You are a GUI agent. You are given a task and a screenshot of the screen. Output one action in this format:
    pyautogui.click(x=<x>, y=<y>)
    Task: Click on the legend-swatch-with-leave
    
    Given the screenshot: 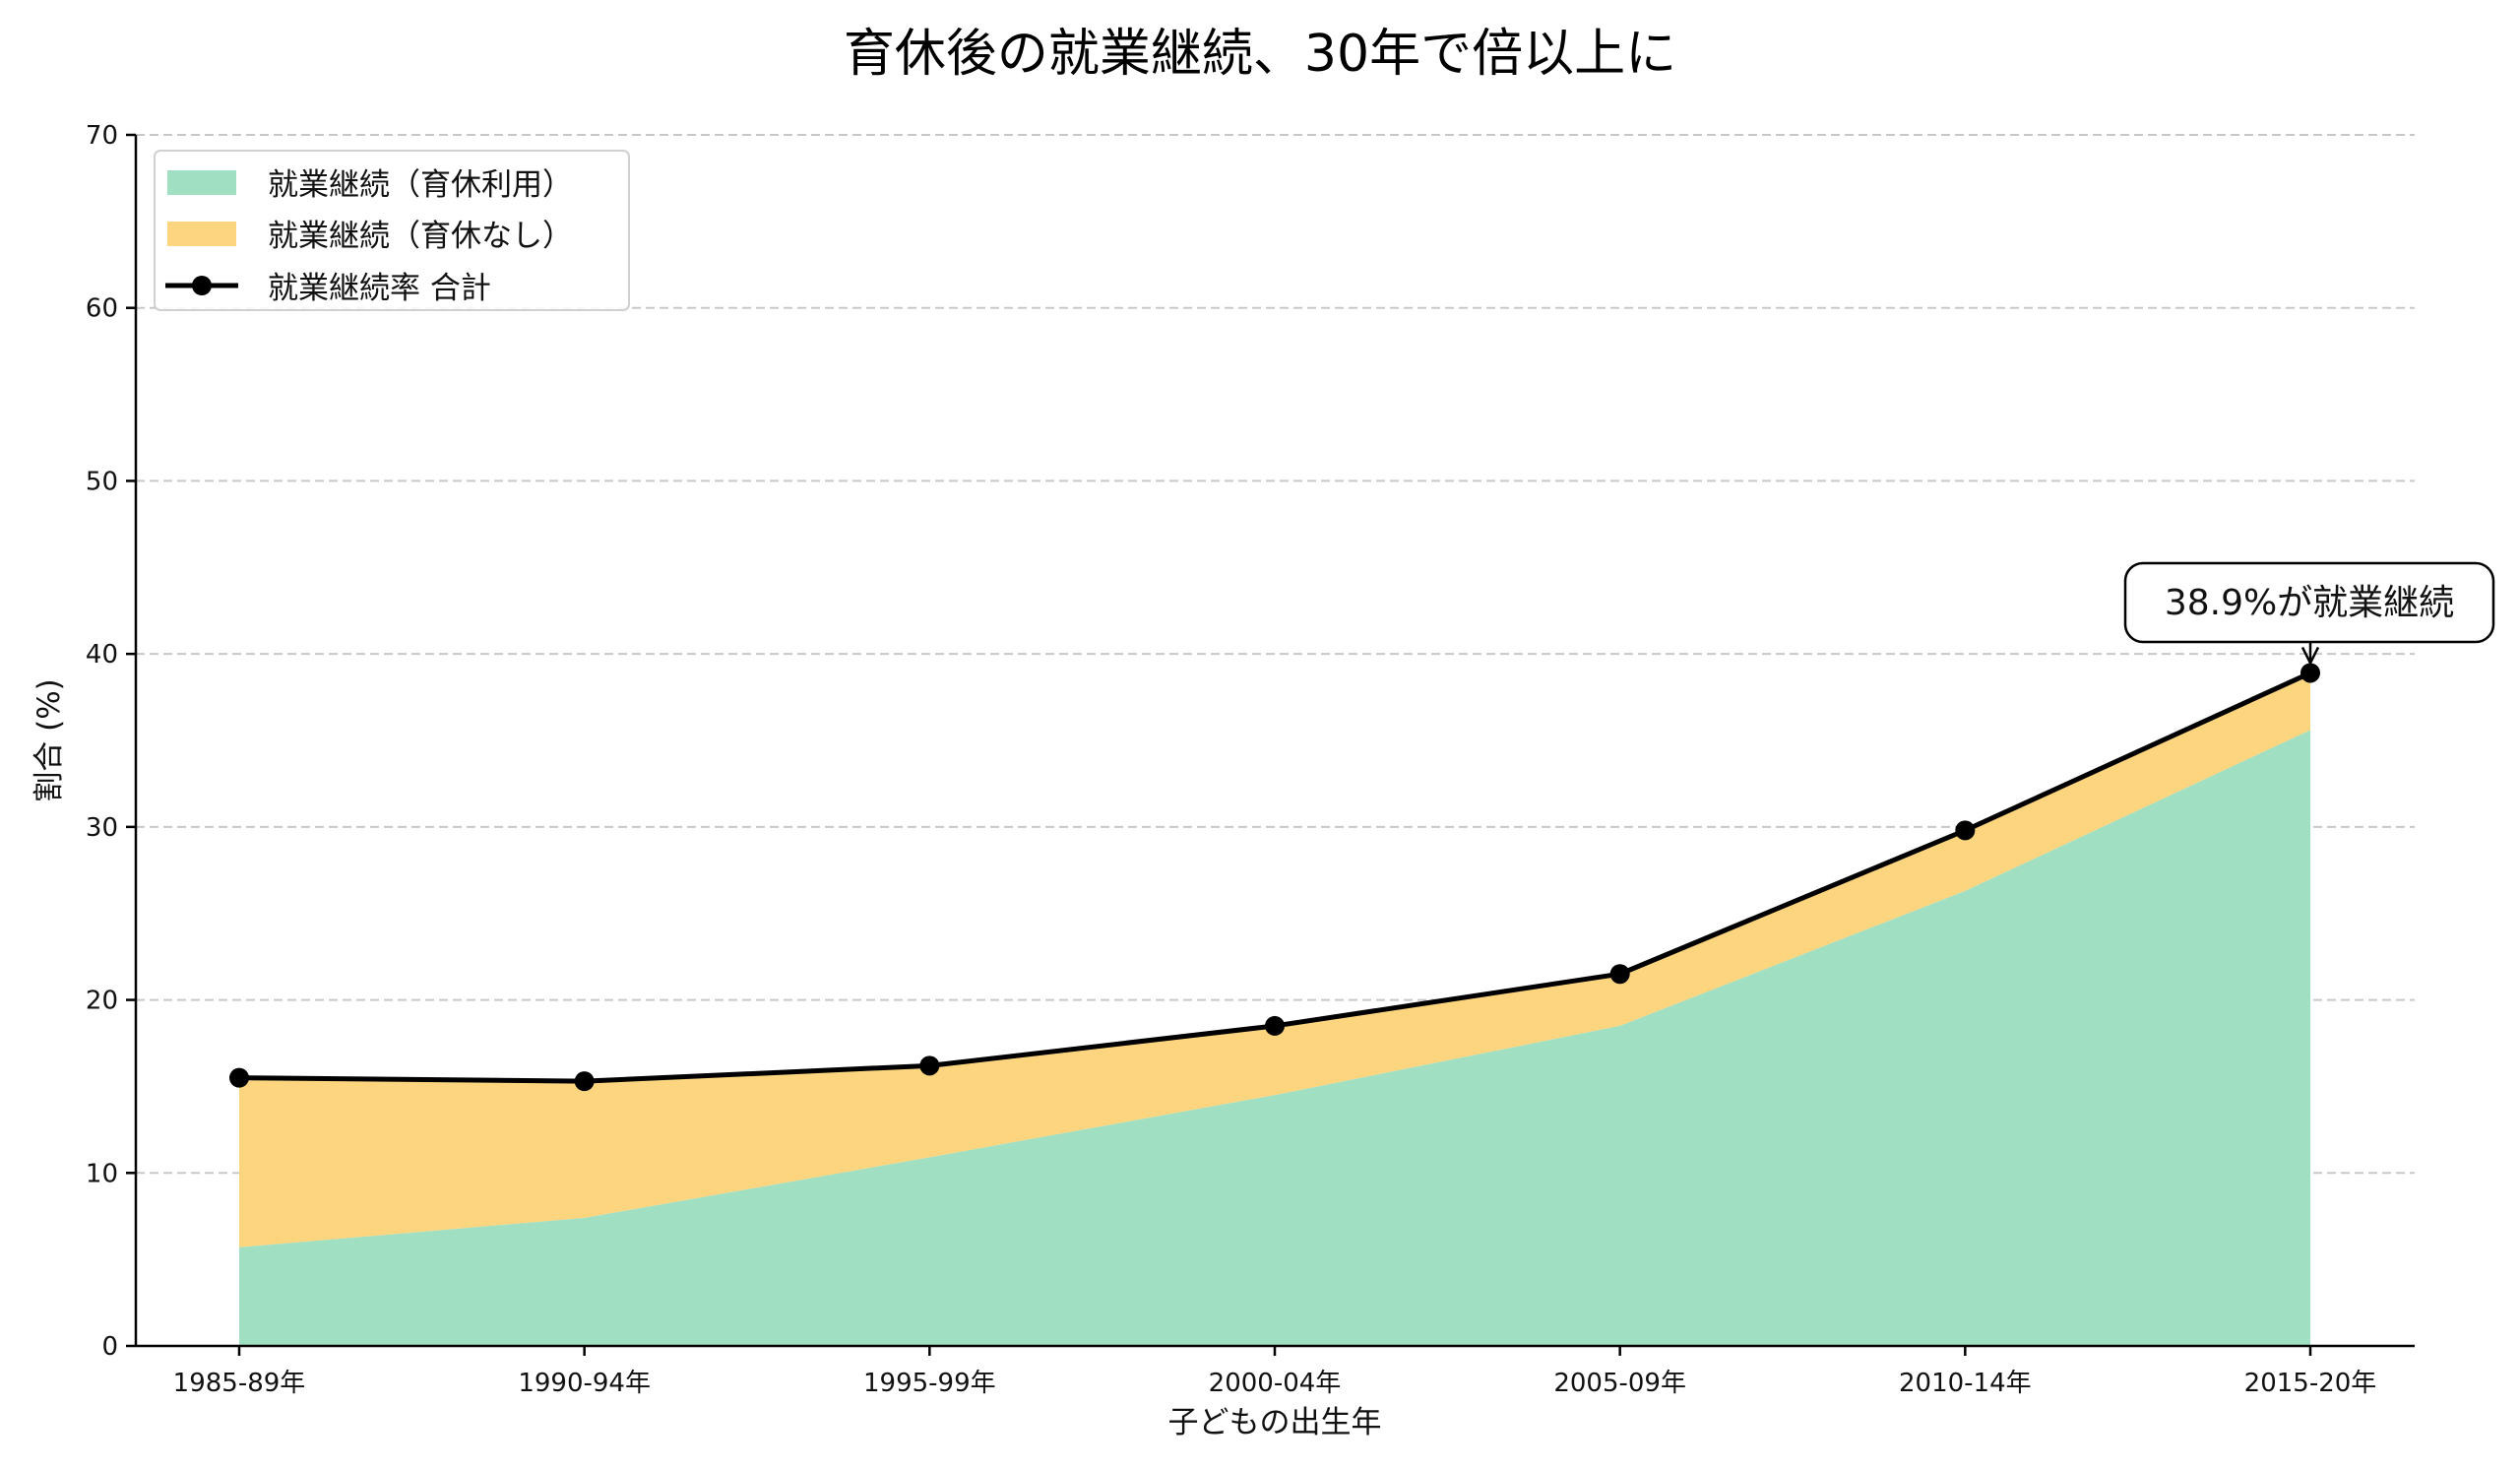 What is the action you would take?
    pyautogui.click(x=201, y=182)
    